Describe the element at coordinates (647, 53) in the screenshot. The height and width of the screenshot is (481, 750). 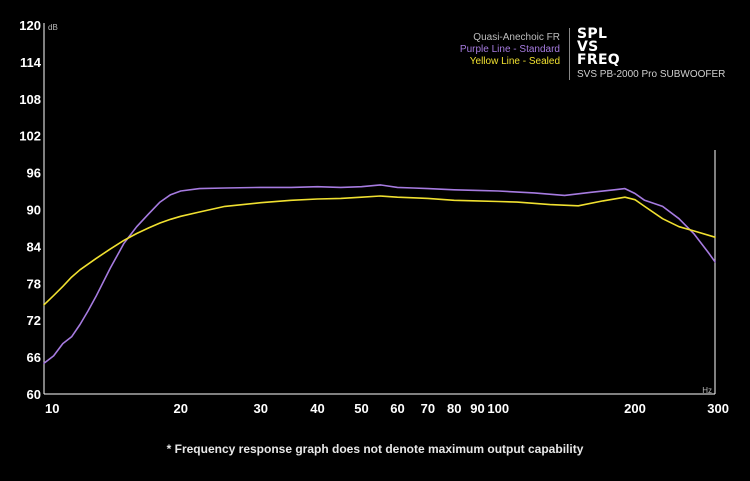
I see `brand-block: SPL VS FREQ SVS PB-2000 Pro SUBWOOFER` at that location.